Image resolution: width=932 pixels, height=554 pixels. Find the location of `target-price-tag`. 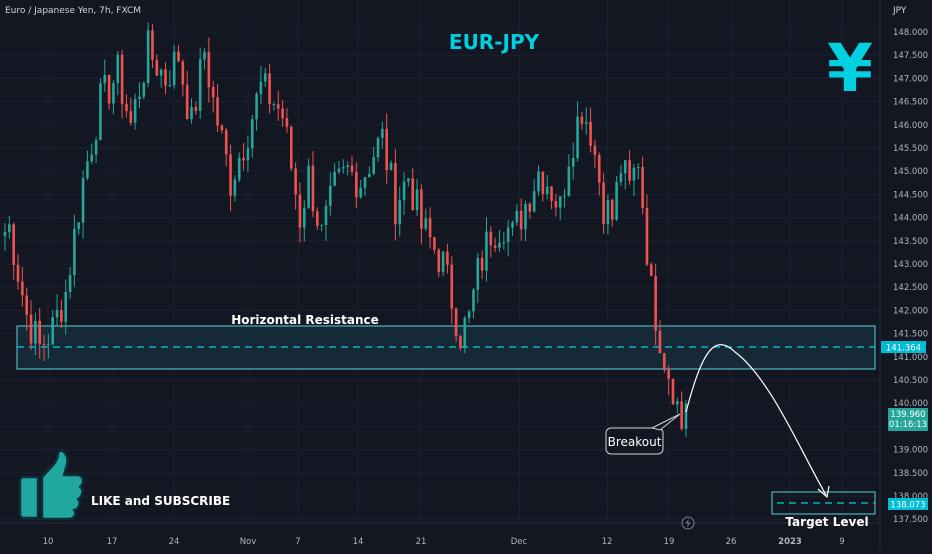

target-price-tag is located at coordinates (908, 504).